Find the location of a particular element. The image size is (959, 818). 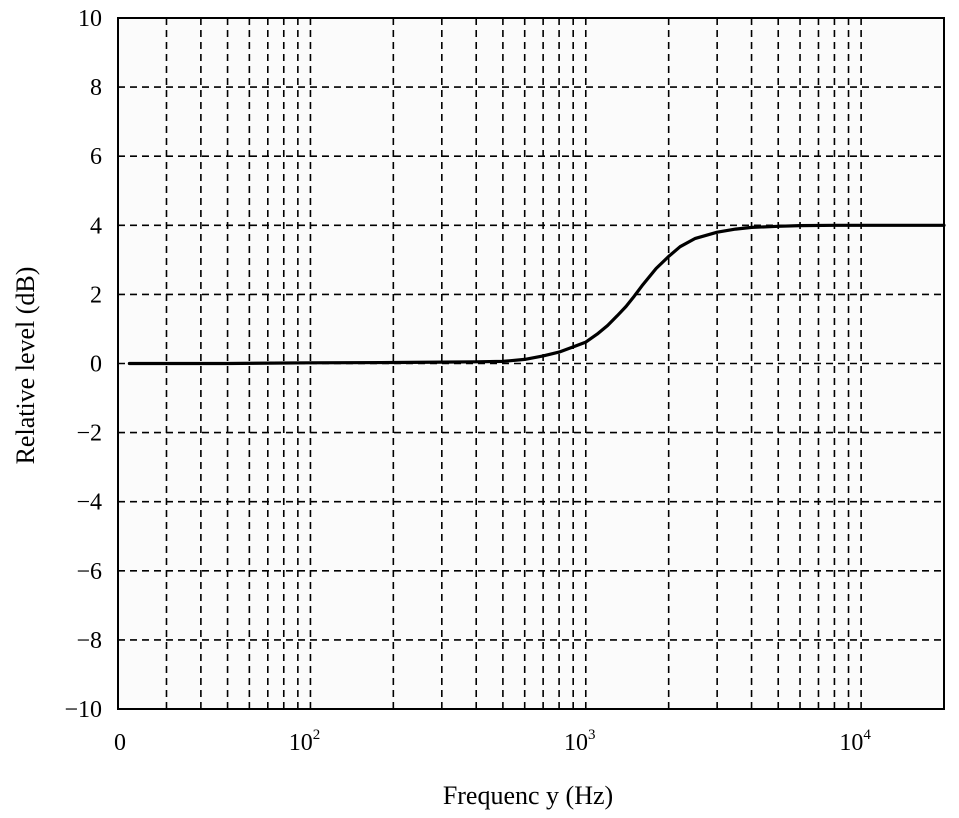

y-tick-label: 8 is located at coordinates (96, 88).